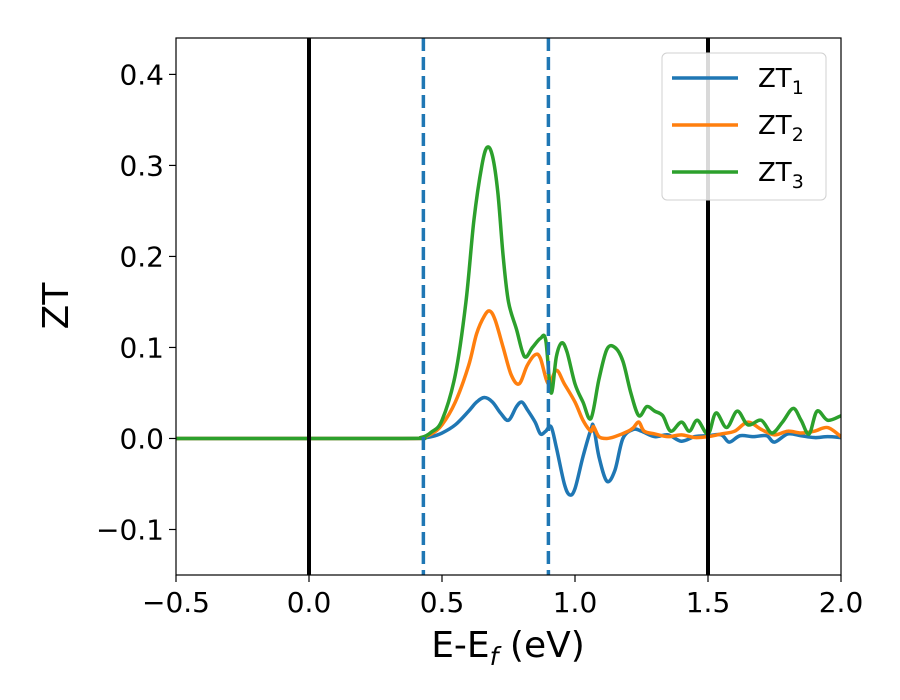  What do you see at coordinates (56, 306) in the screenshot?
I see `y-axis-title: ZT` at bounding box center [56, 306].